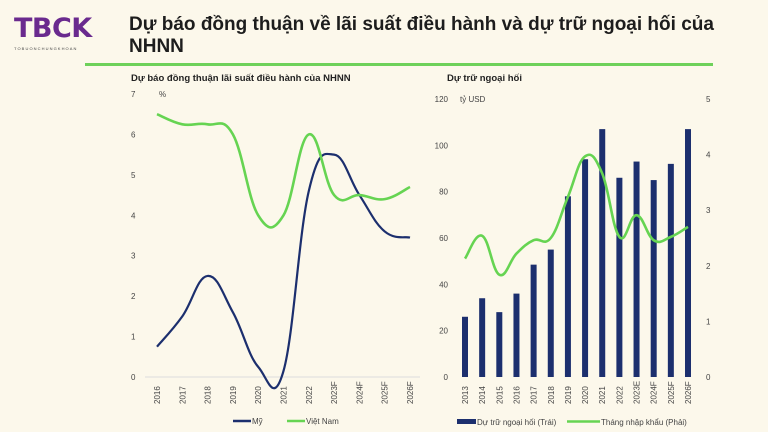 The height and width of the screenshot is (432, 768). Describe the element at coordinates (465, 395) in the screenshot. I see `x-tick-label: 2013` at that location.